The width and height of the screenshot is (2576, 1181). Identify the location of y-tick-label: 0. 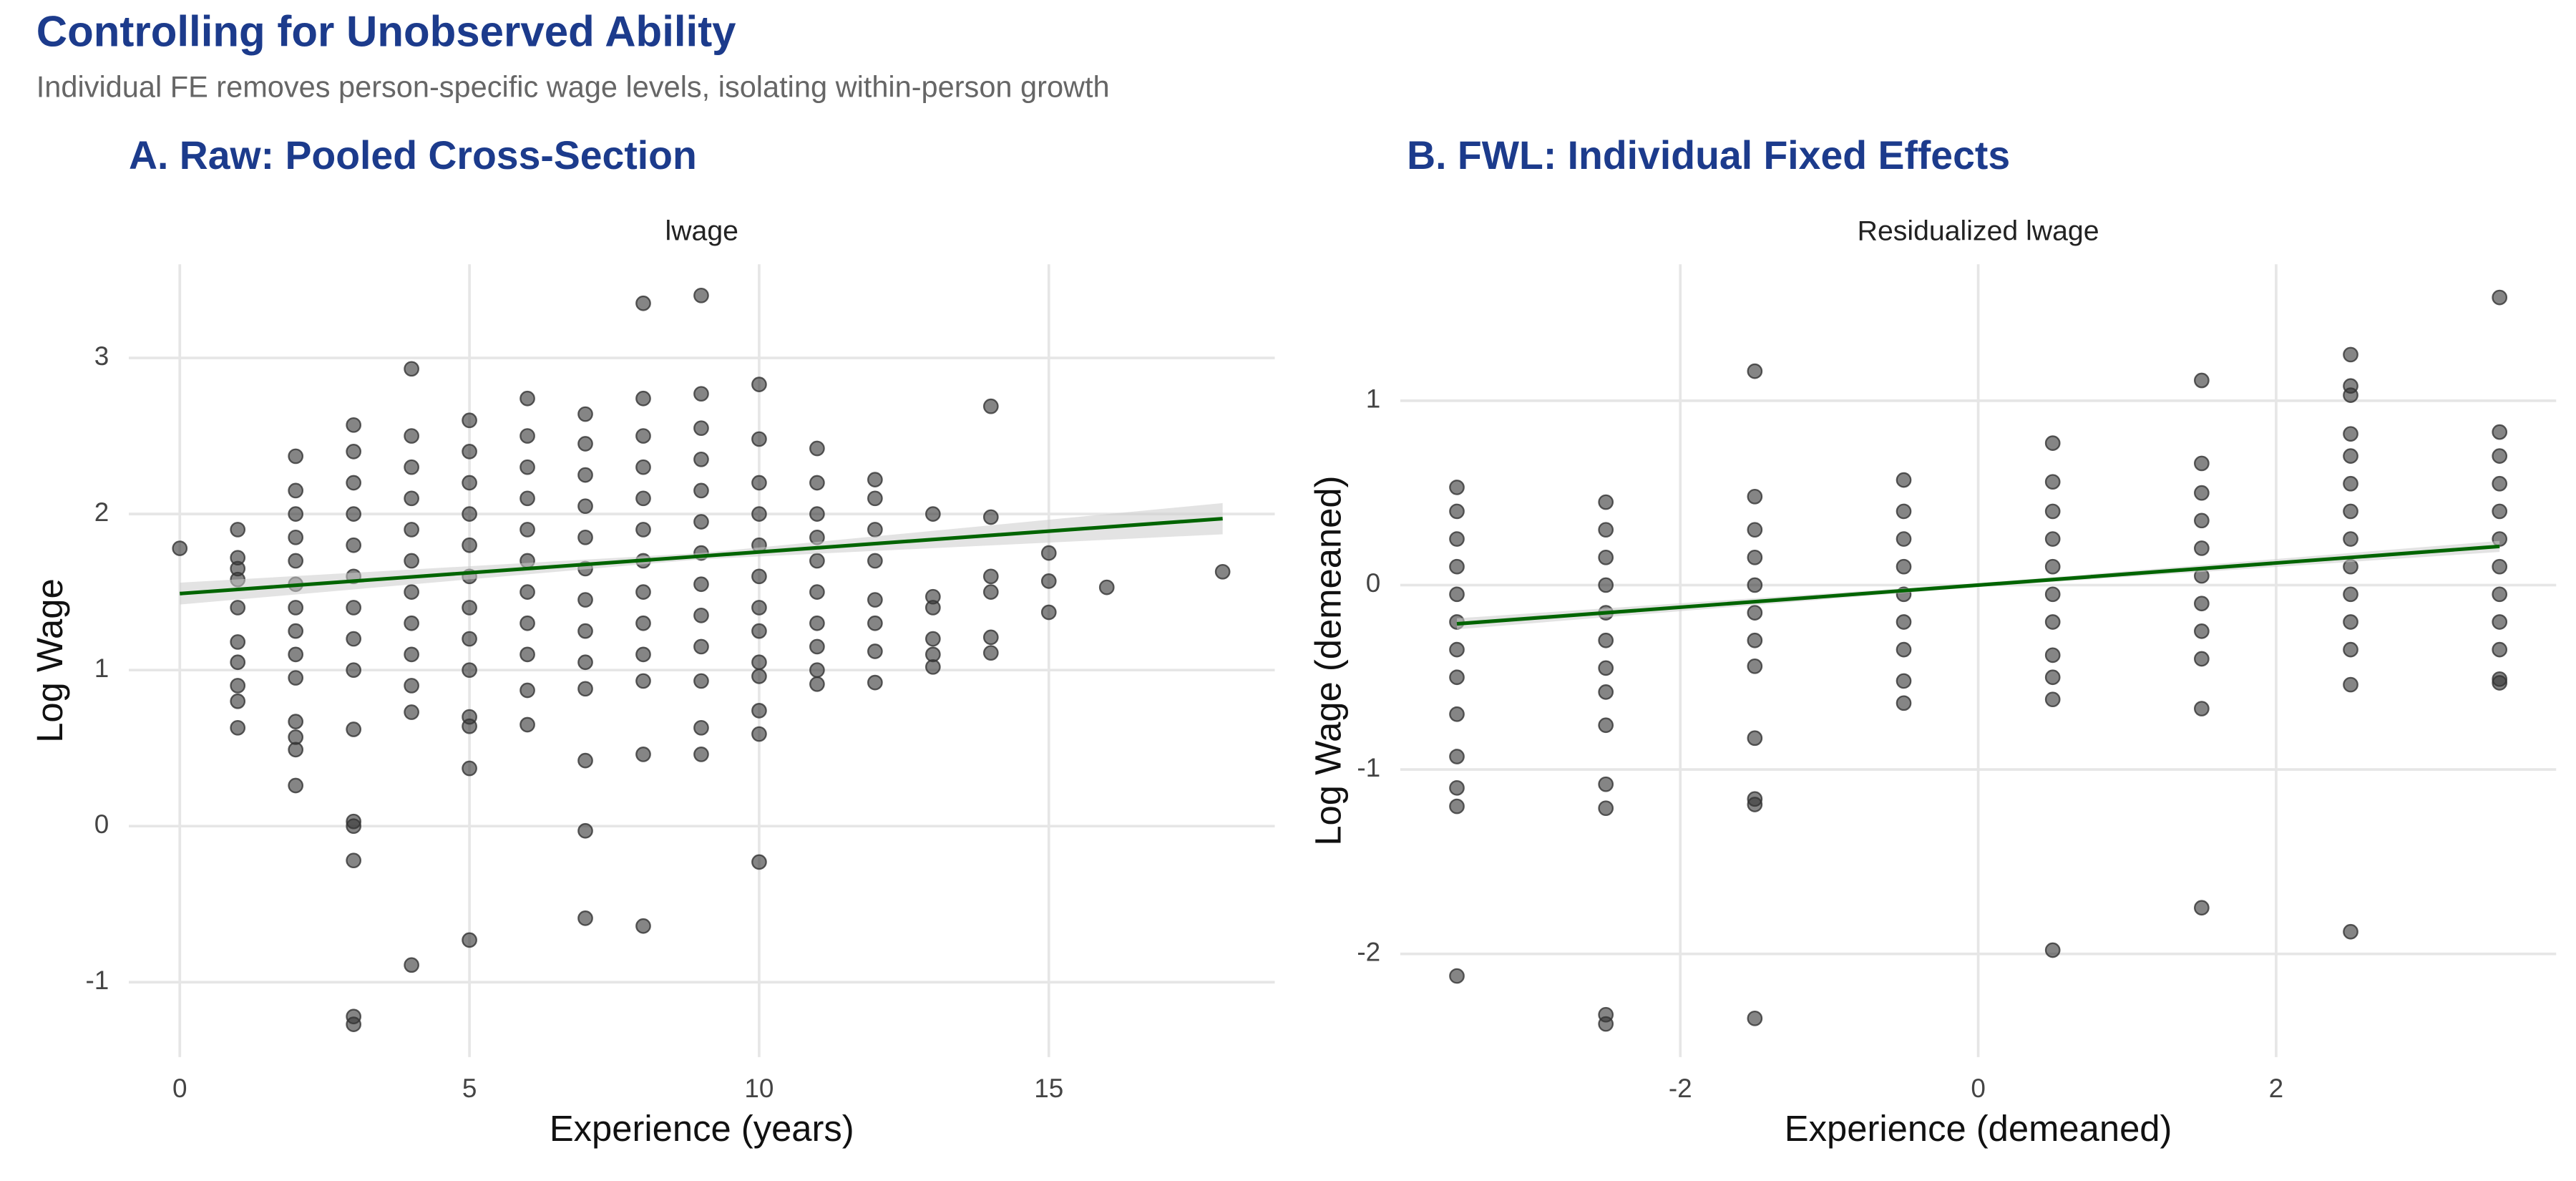
(1373, 583).